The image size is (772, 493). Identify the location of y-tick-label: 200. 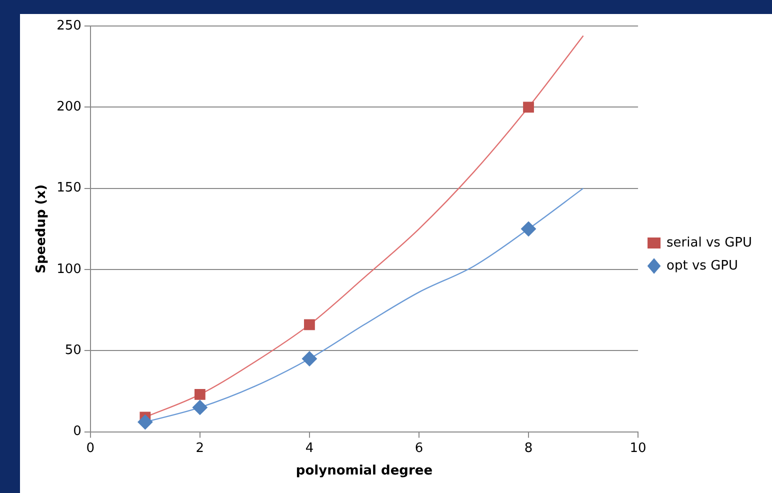
(69, 107).